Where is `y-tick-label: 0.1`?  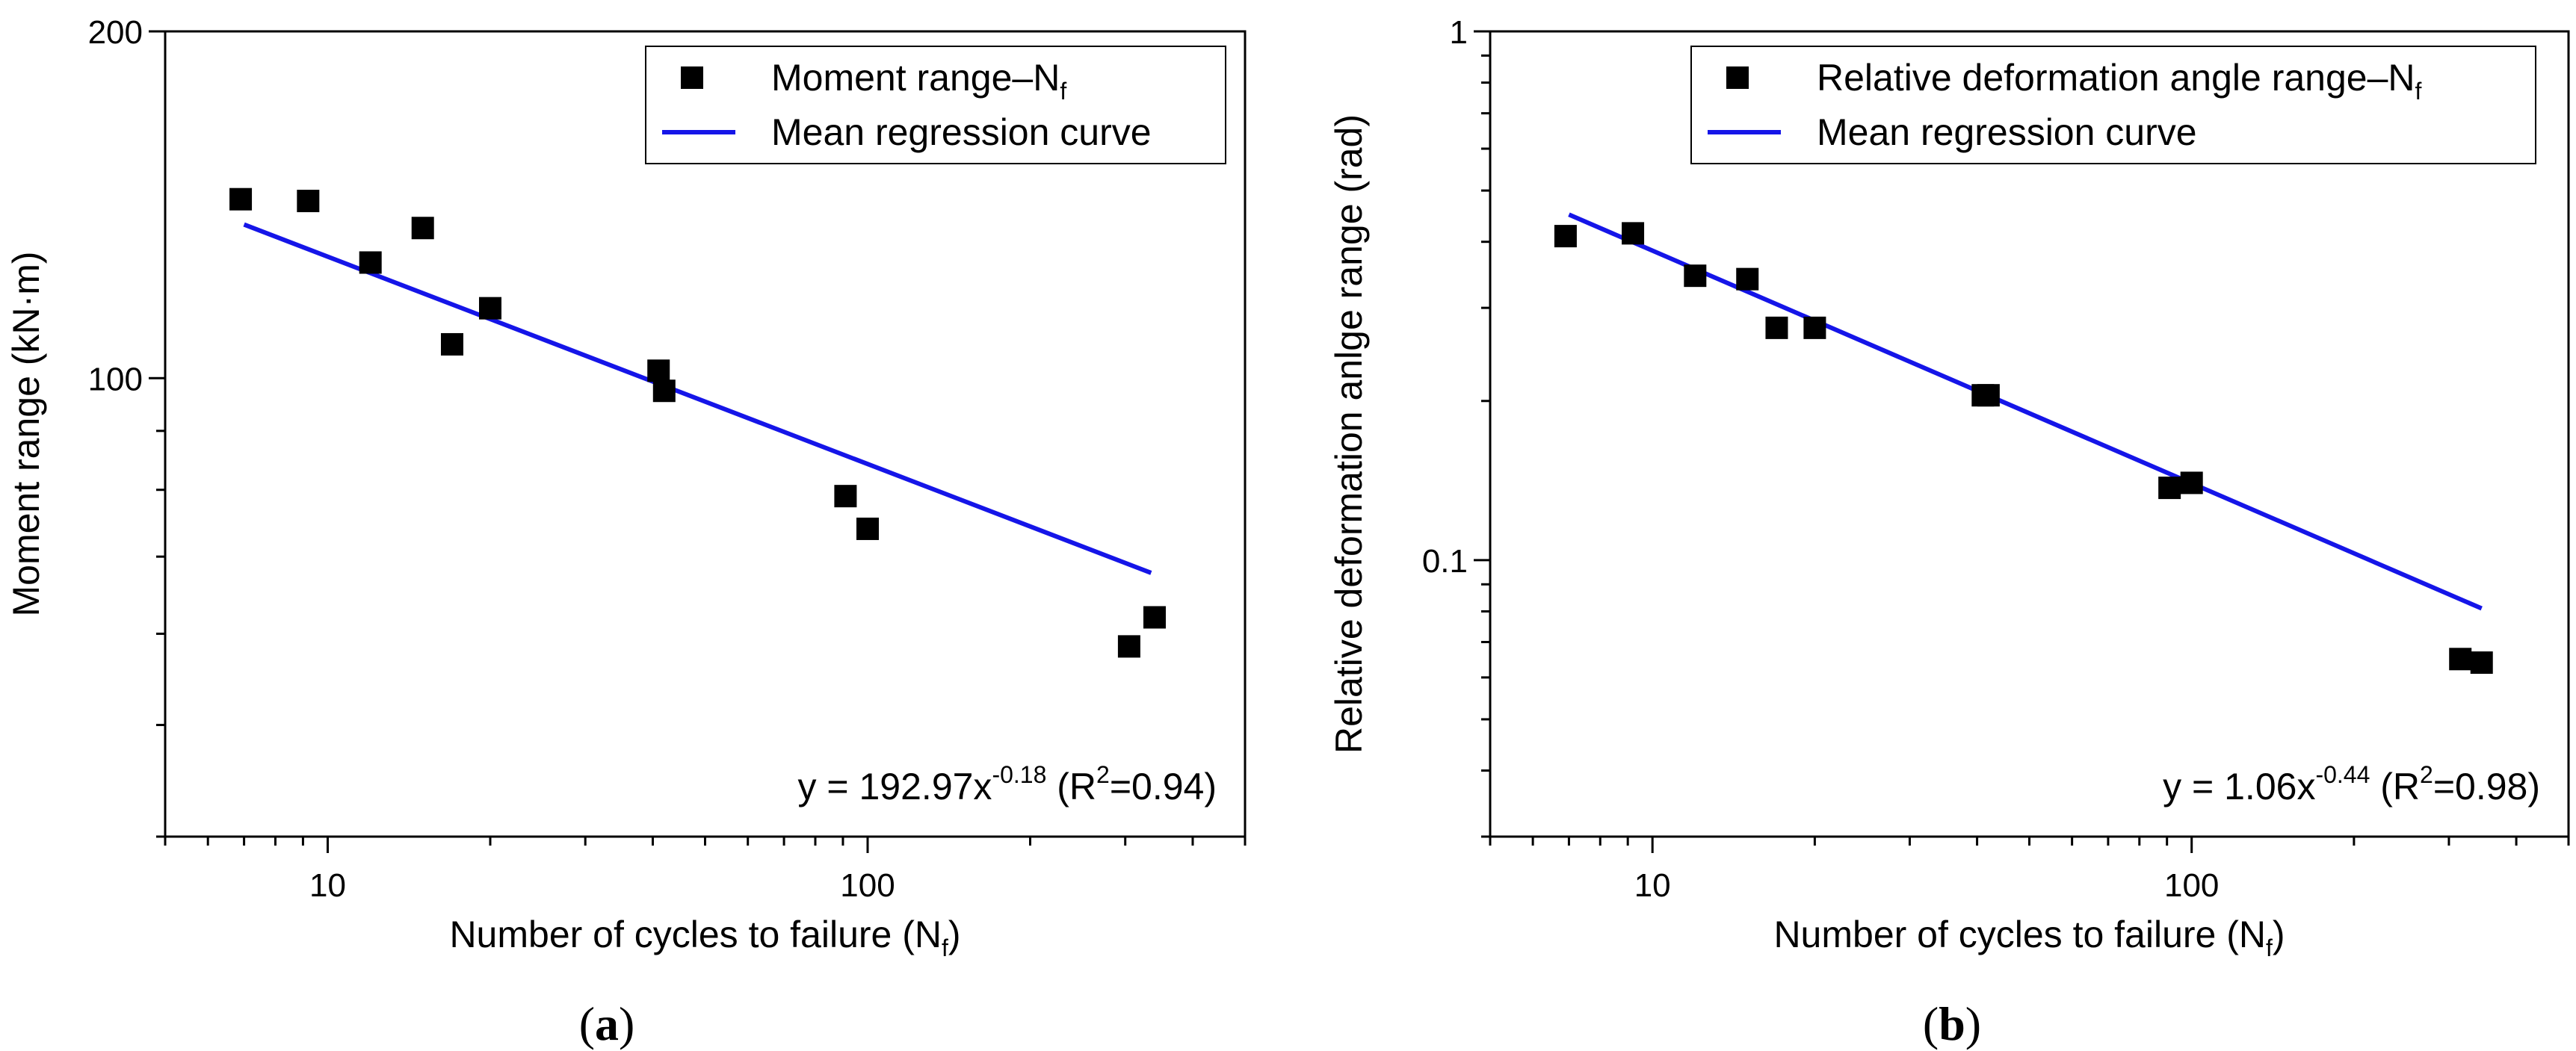 y-tick-label: 0.1 is located at coordinates (1445, 562).